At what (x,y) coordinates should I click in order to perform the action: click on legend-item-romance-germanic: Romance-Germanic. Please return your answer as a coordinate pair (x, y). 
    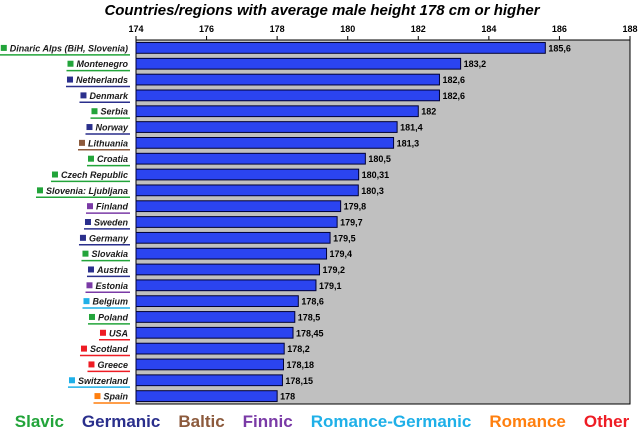
    Looking at the image, I should click on (391, 421).